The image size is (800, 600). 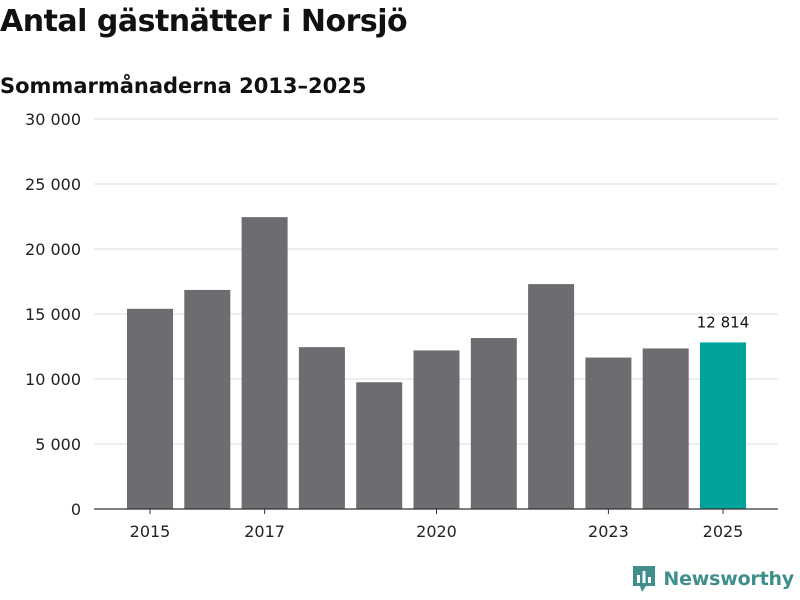 What do you see at coordinates (264, 363) in the screenshot?
I see `bar-2017` at bounding box center [264, 363].